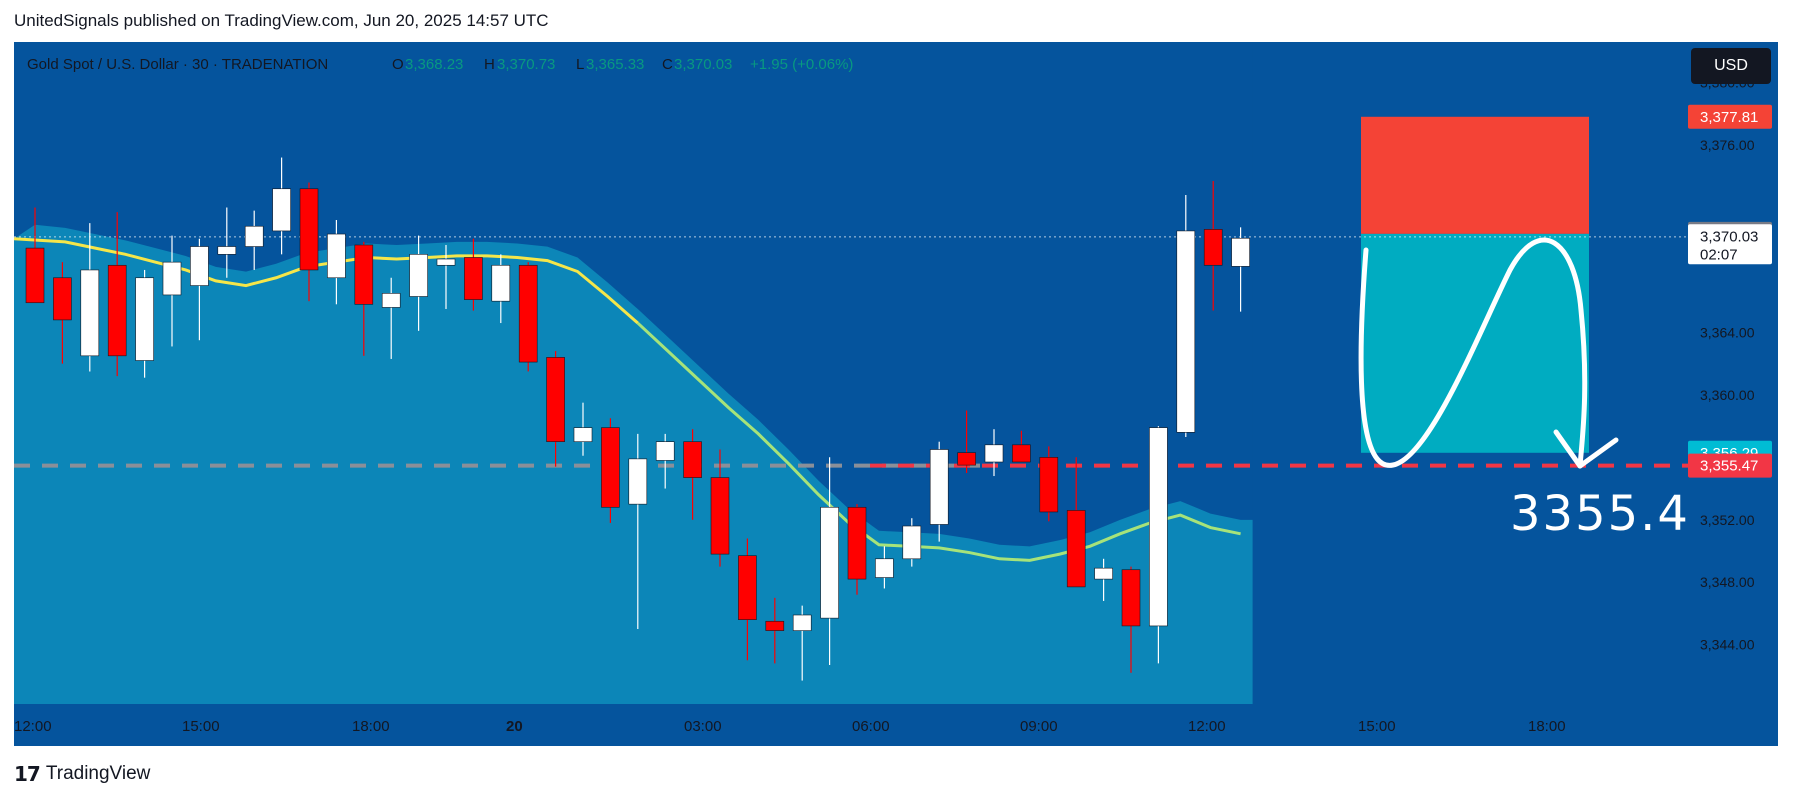 The image size is (1793, 799). I want to click on ma-line-green, so click(938, 441).